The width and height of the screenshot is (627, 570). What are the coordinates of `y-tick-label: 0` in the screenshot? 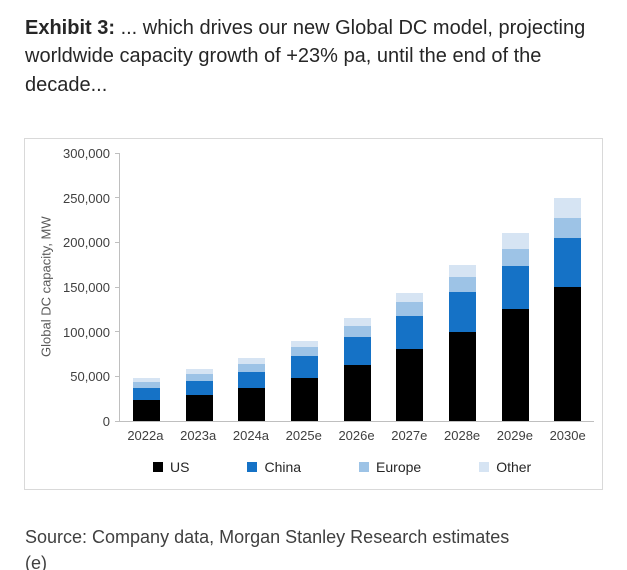 It's located at (106, 421).